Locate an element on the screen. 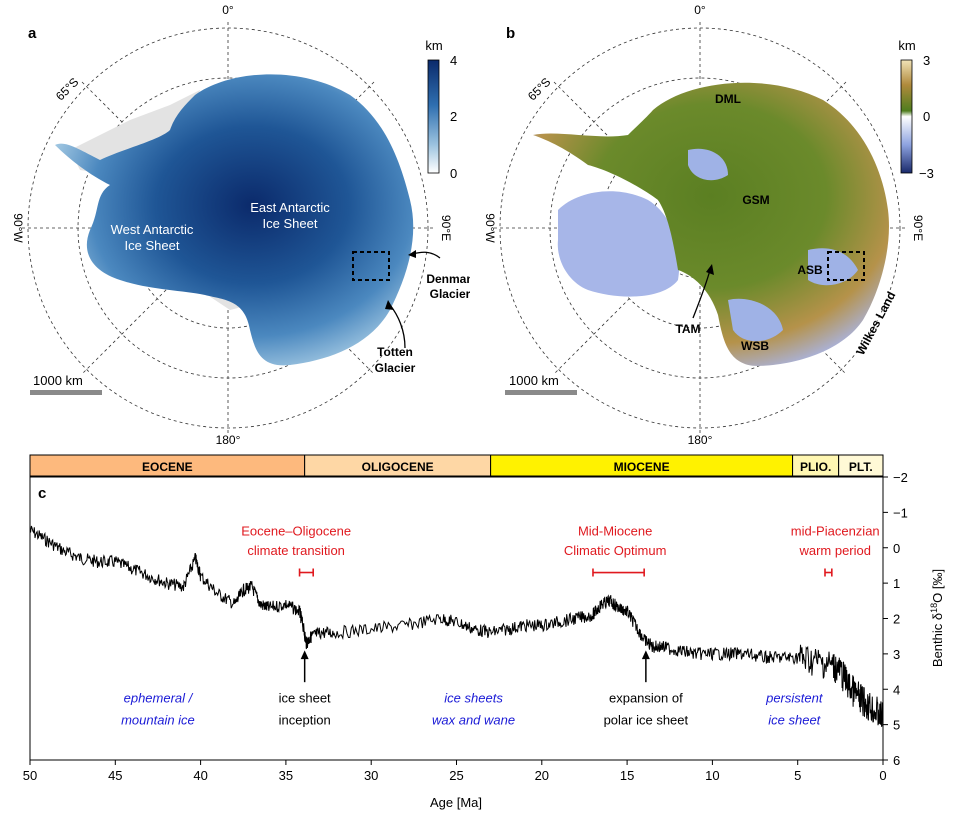 The width and height of the screenshot is (955, 814). epoch-bar: EOCENE OLIGOCENE MIOCENE PLIO. PLT. is located at coordinates (456, 465).